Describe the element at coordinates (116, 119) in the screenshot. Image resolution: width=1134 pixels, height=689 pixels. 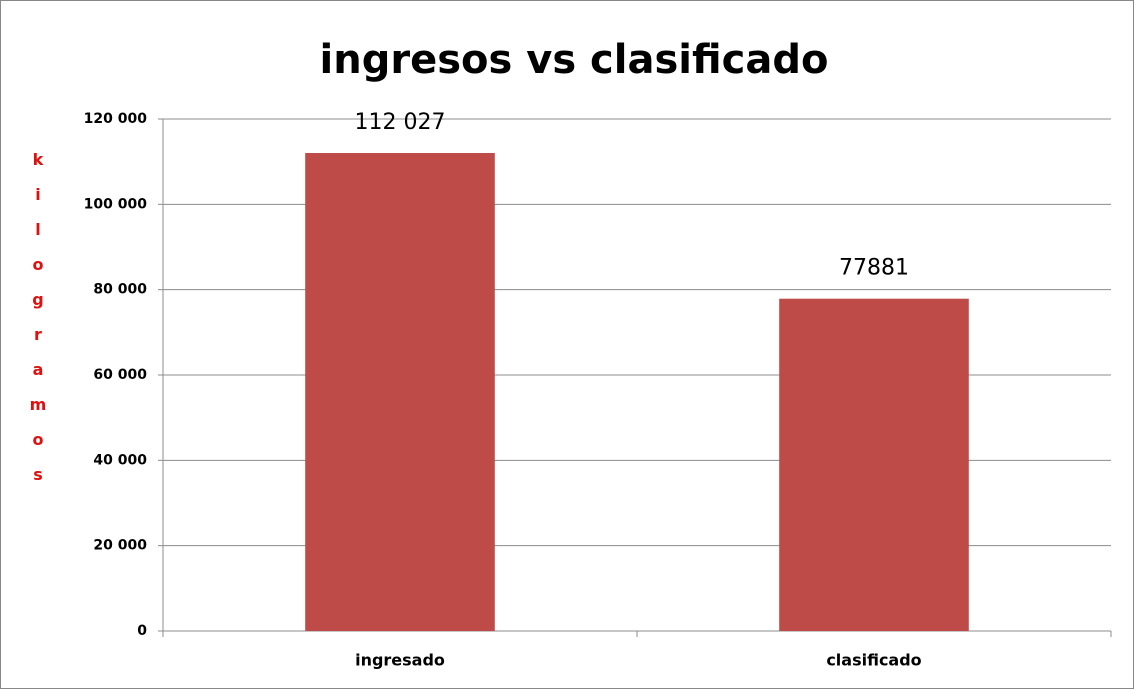
I see `y-tick-label: 120 000` at that location.